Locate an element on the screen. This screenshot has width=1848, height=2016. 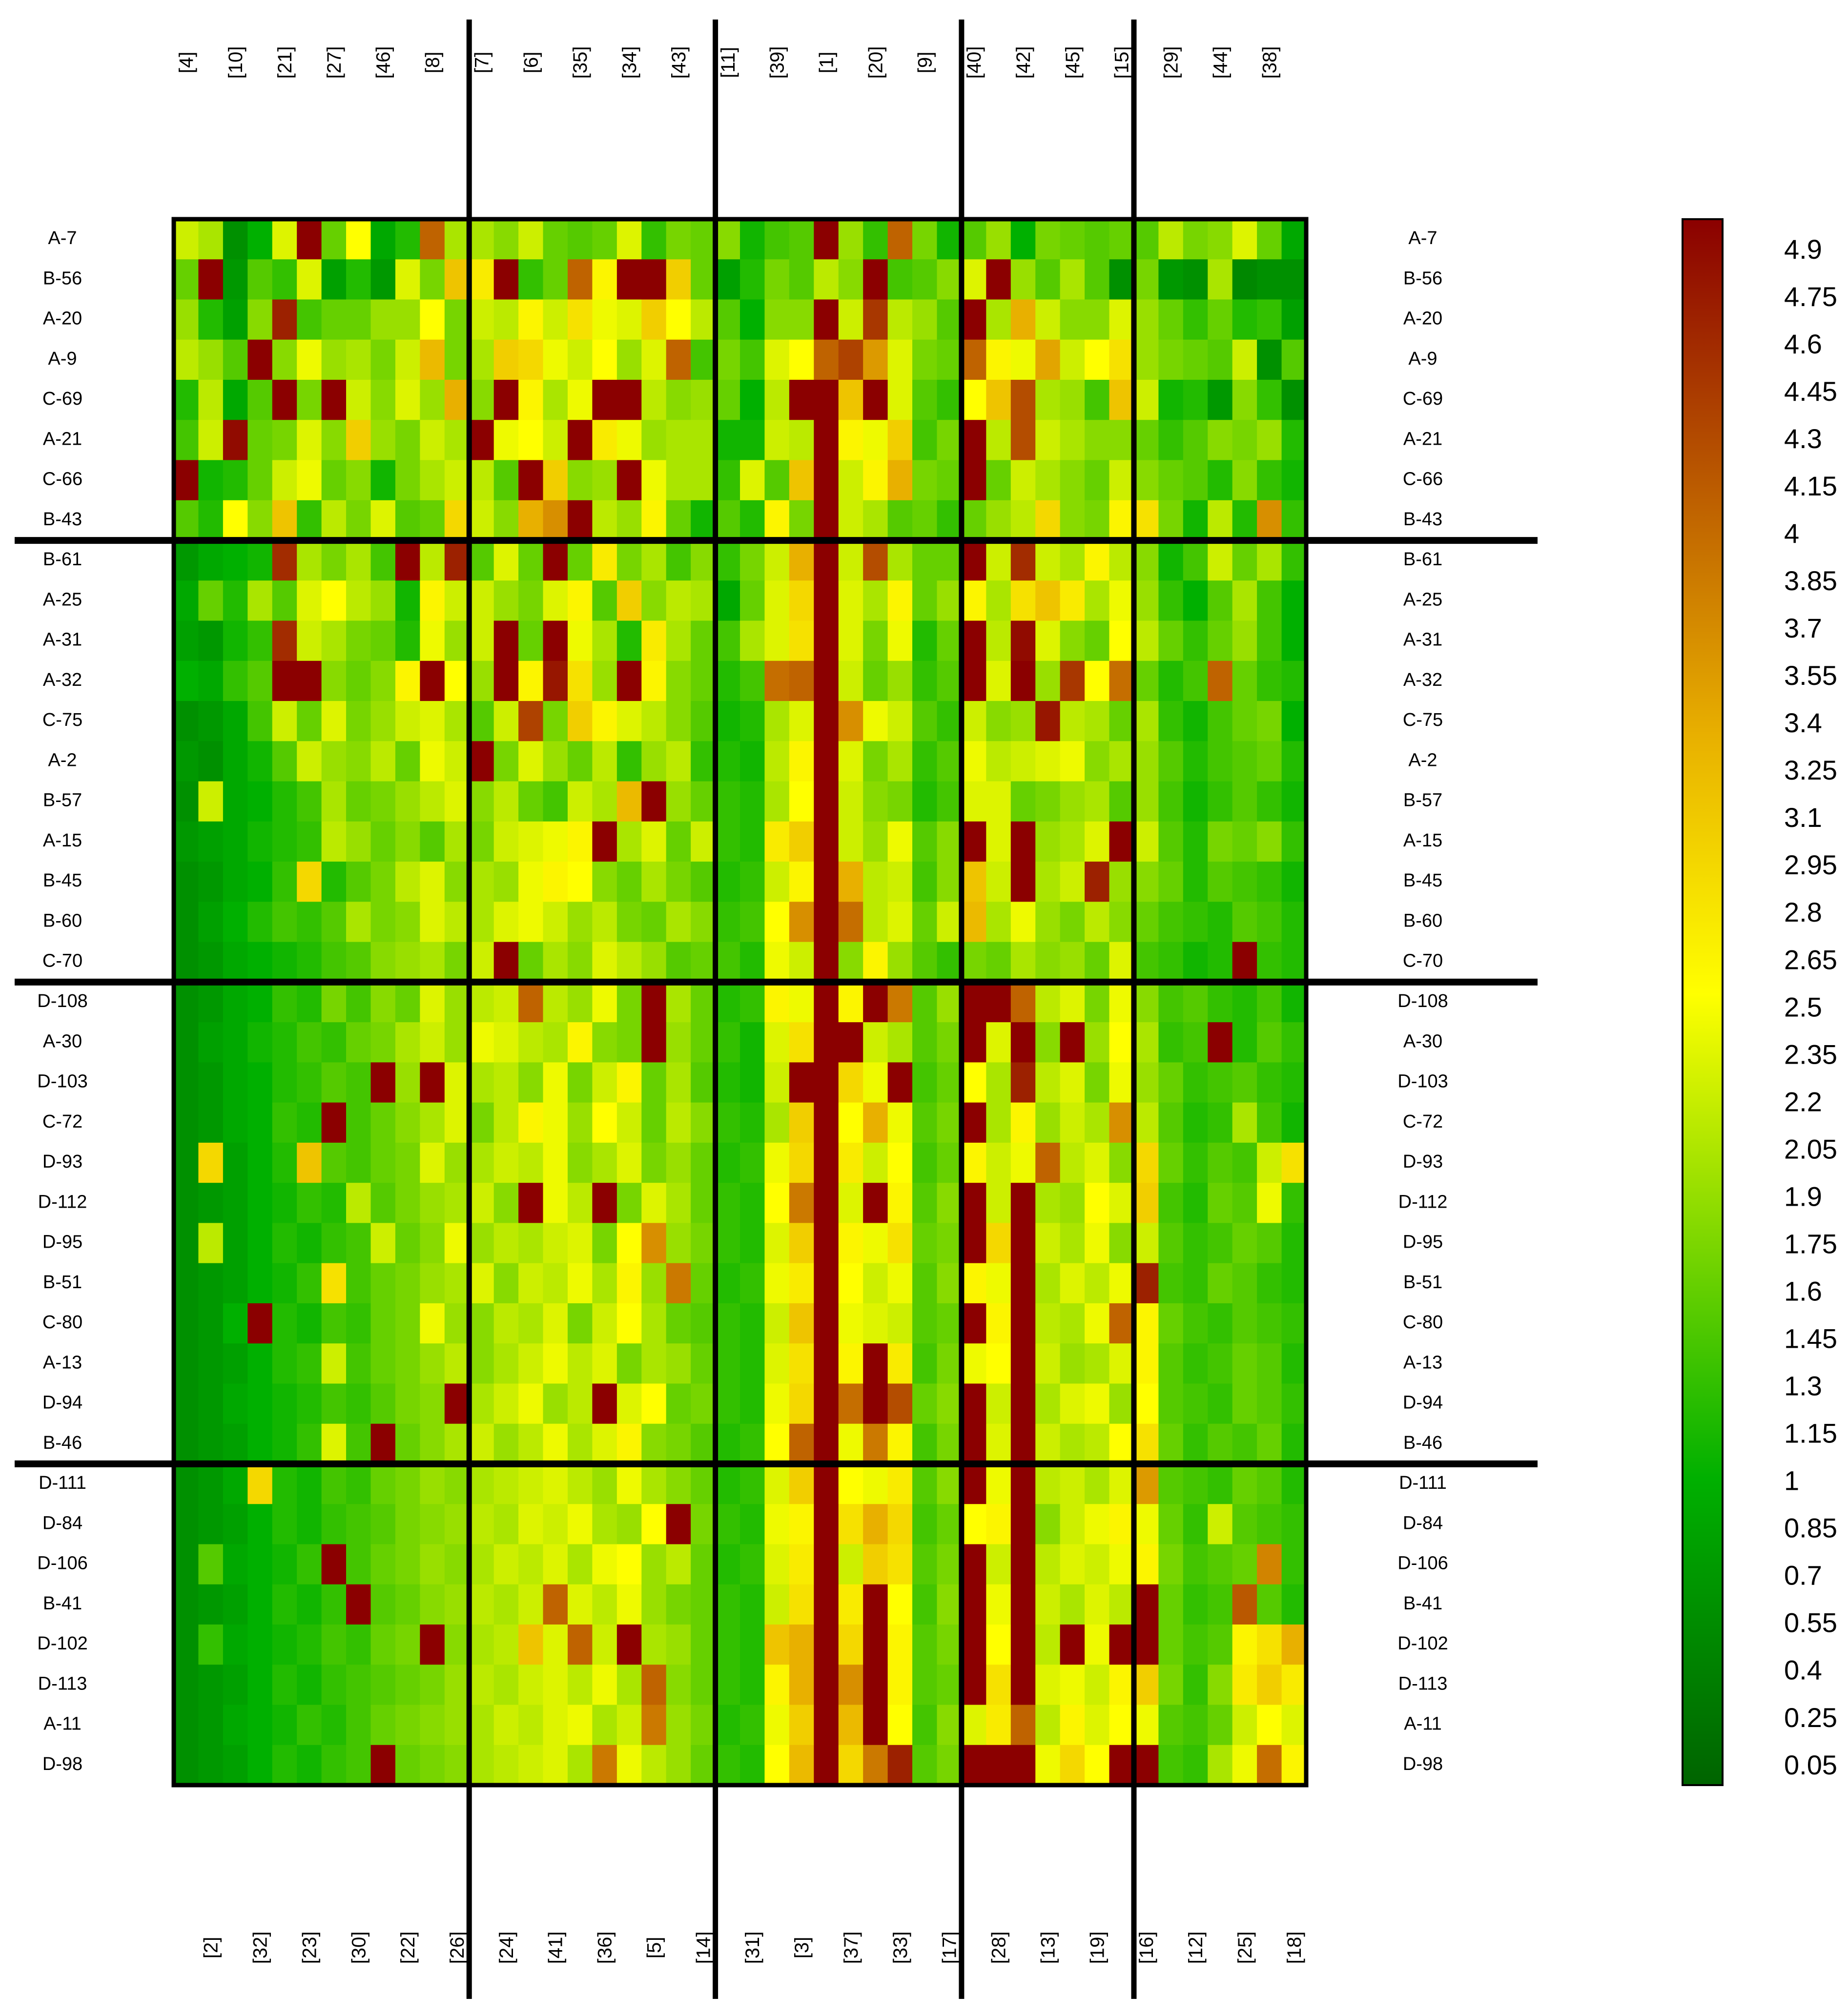
right-row-label: D-112 is located at coordinates (1423, 1202).